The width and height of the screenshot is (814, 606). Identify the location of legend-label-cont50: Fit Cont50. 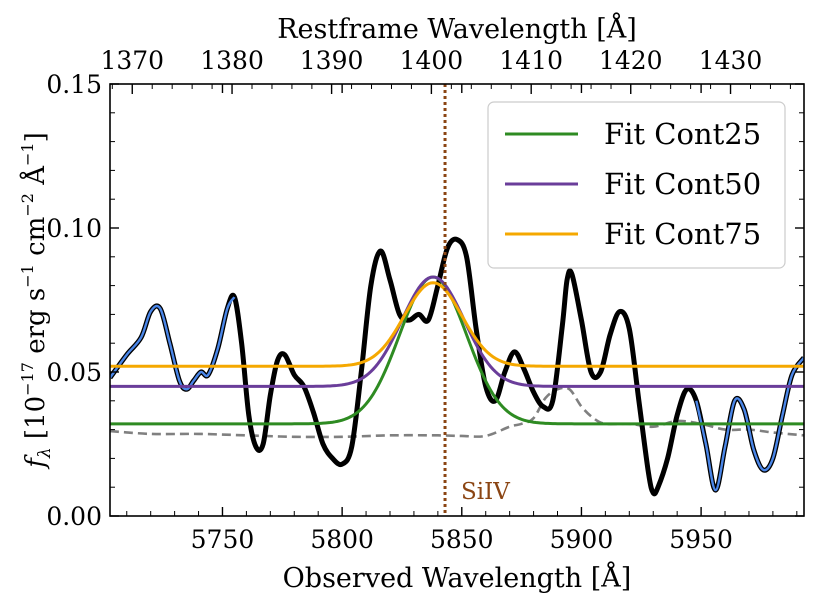
(682, 184).